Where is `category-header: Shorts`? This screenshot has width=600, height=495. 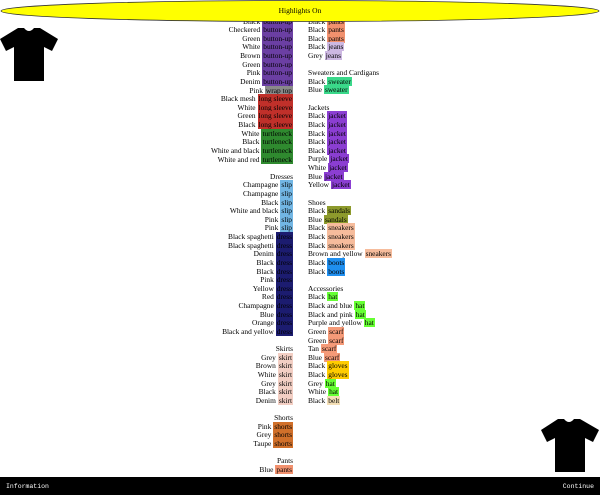
category-header: Shorts is located at coordinates (283, 418).